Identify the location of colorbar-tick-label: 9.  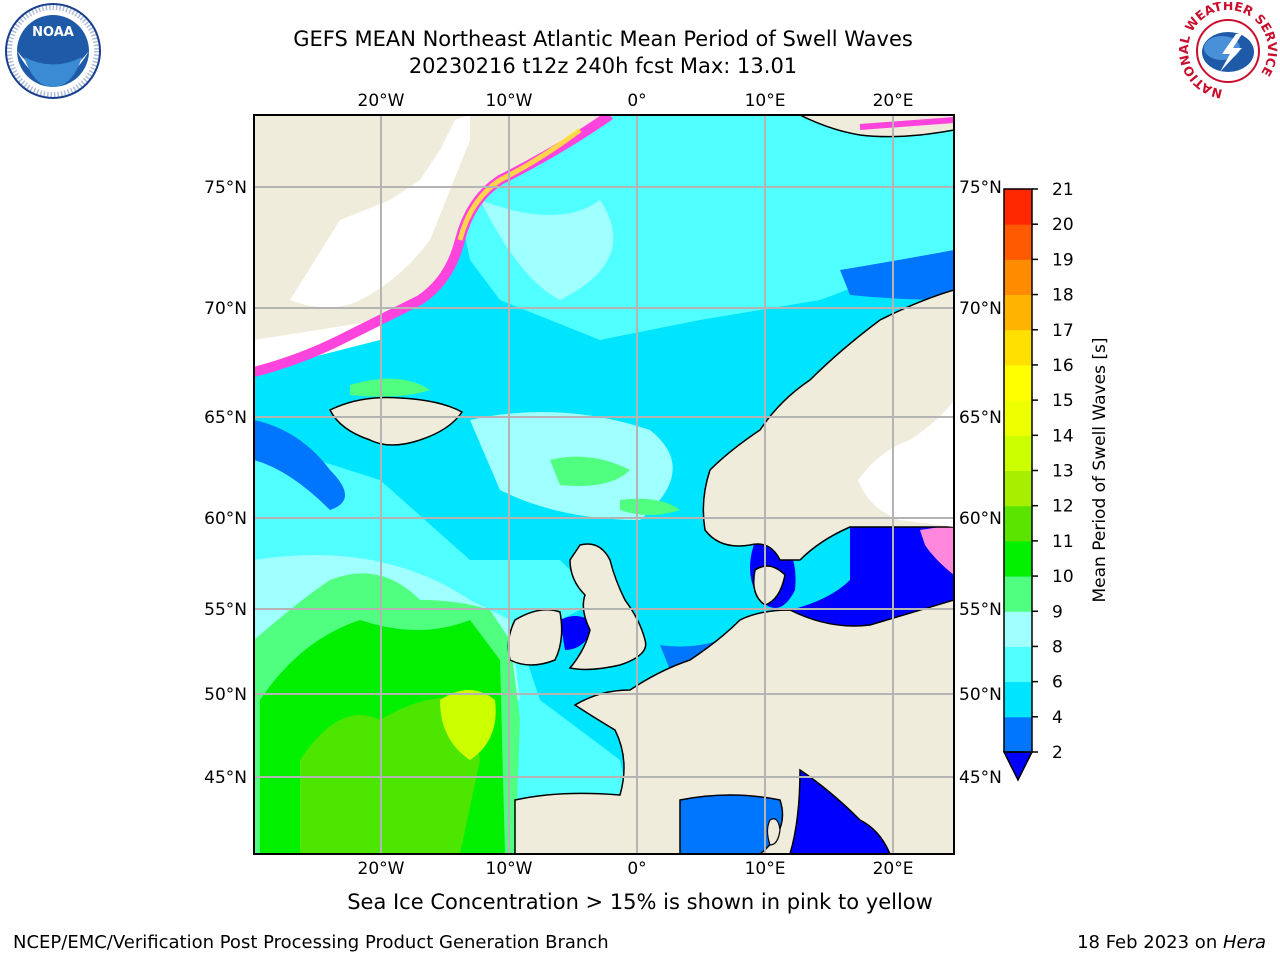
(1057, 612).